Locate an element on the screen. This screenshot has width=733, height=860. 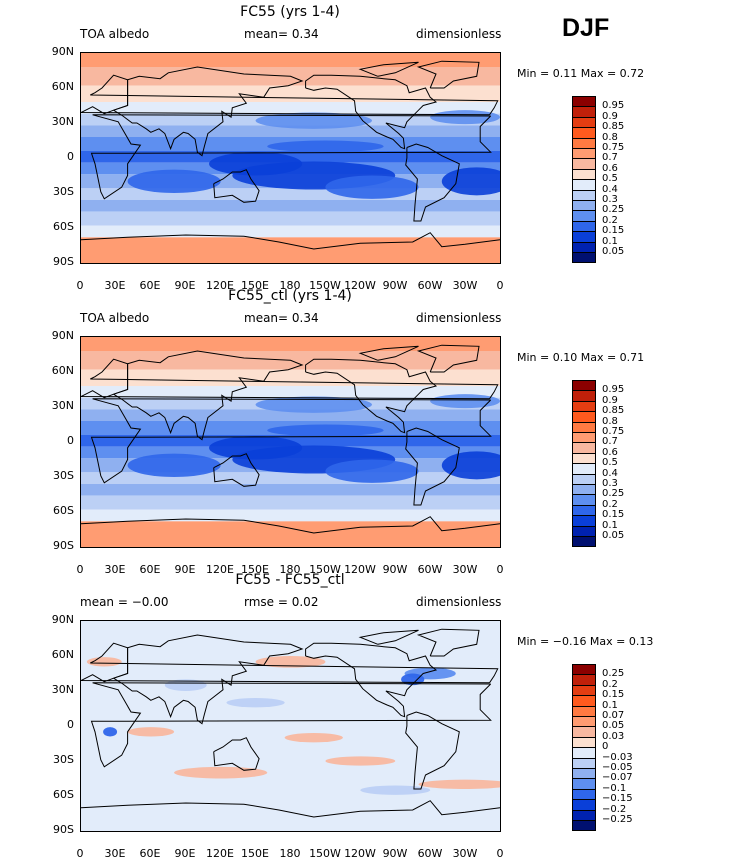
legend-level-label: 0.03 is located at coordinates (613, 736).